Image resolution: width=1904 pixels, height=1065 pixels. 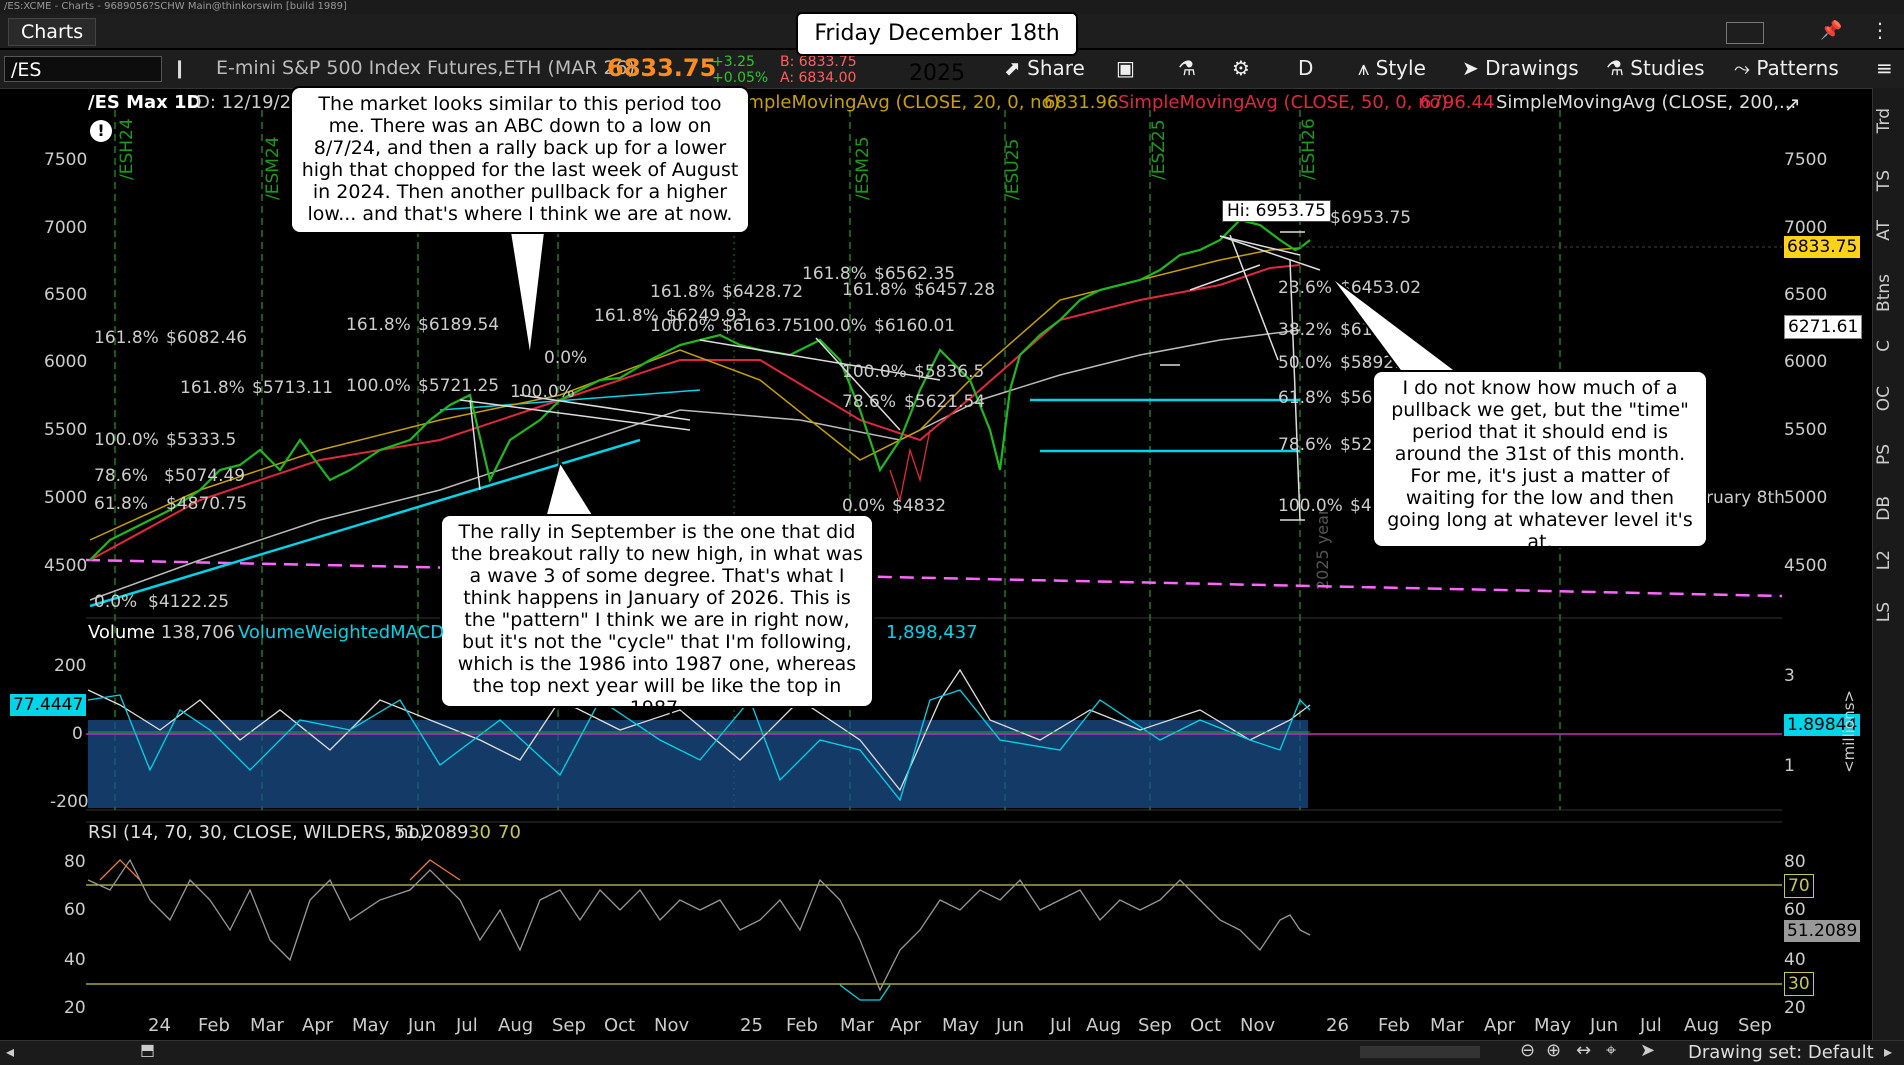 What do you see at coordinates (1044, 68) in the screenshot?
I see `share-button: ⬈ Share` at bounding box center [1044, 68].